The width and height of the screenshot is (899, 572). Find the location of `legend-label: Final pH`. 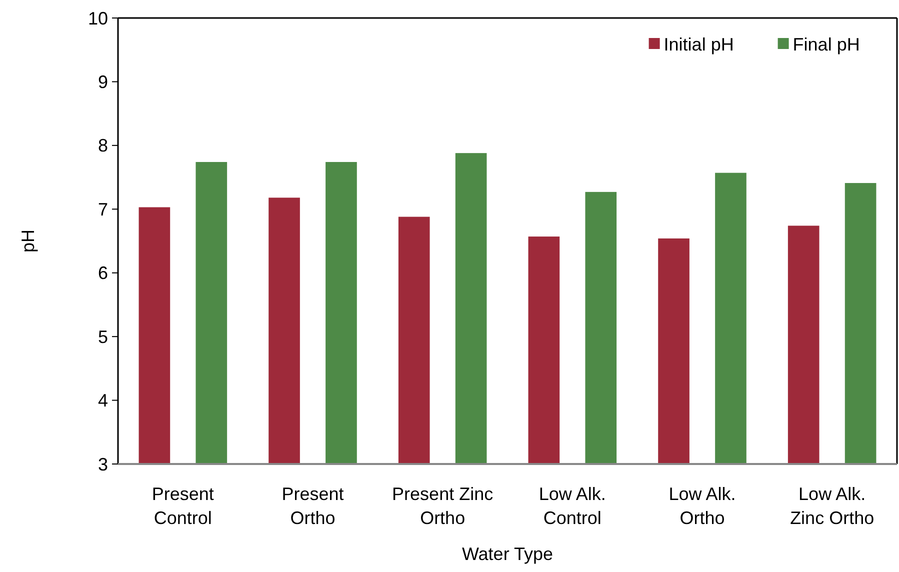

legend-label: Final pH is located at coordinates (826, 44).